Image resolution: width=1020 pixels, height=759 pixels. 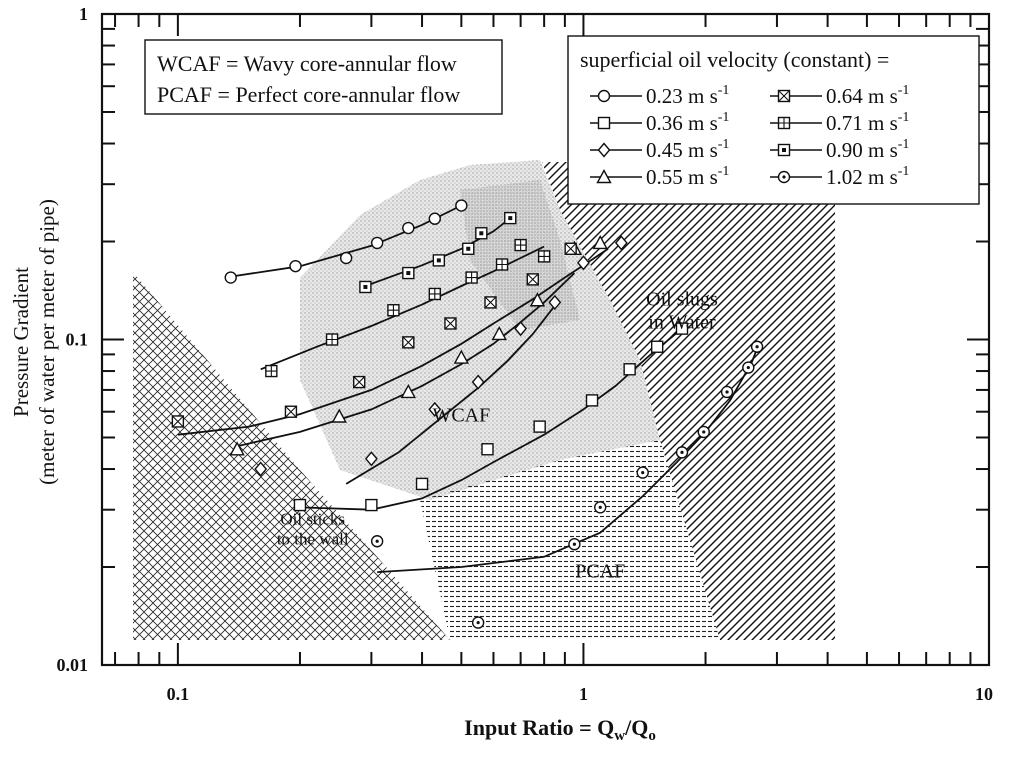 I want to click on legend-label-text: 0.36 m s, so click(x=682, y=123).